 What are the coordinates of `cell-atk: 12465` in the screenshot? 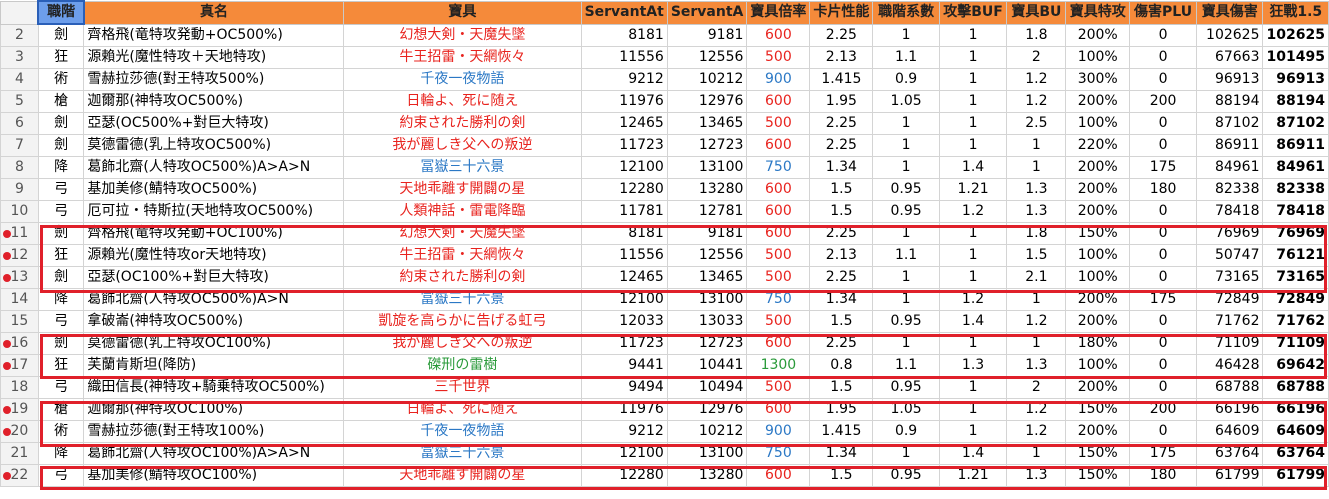 It's located at (624, 277).